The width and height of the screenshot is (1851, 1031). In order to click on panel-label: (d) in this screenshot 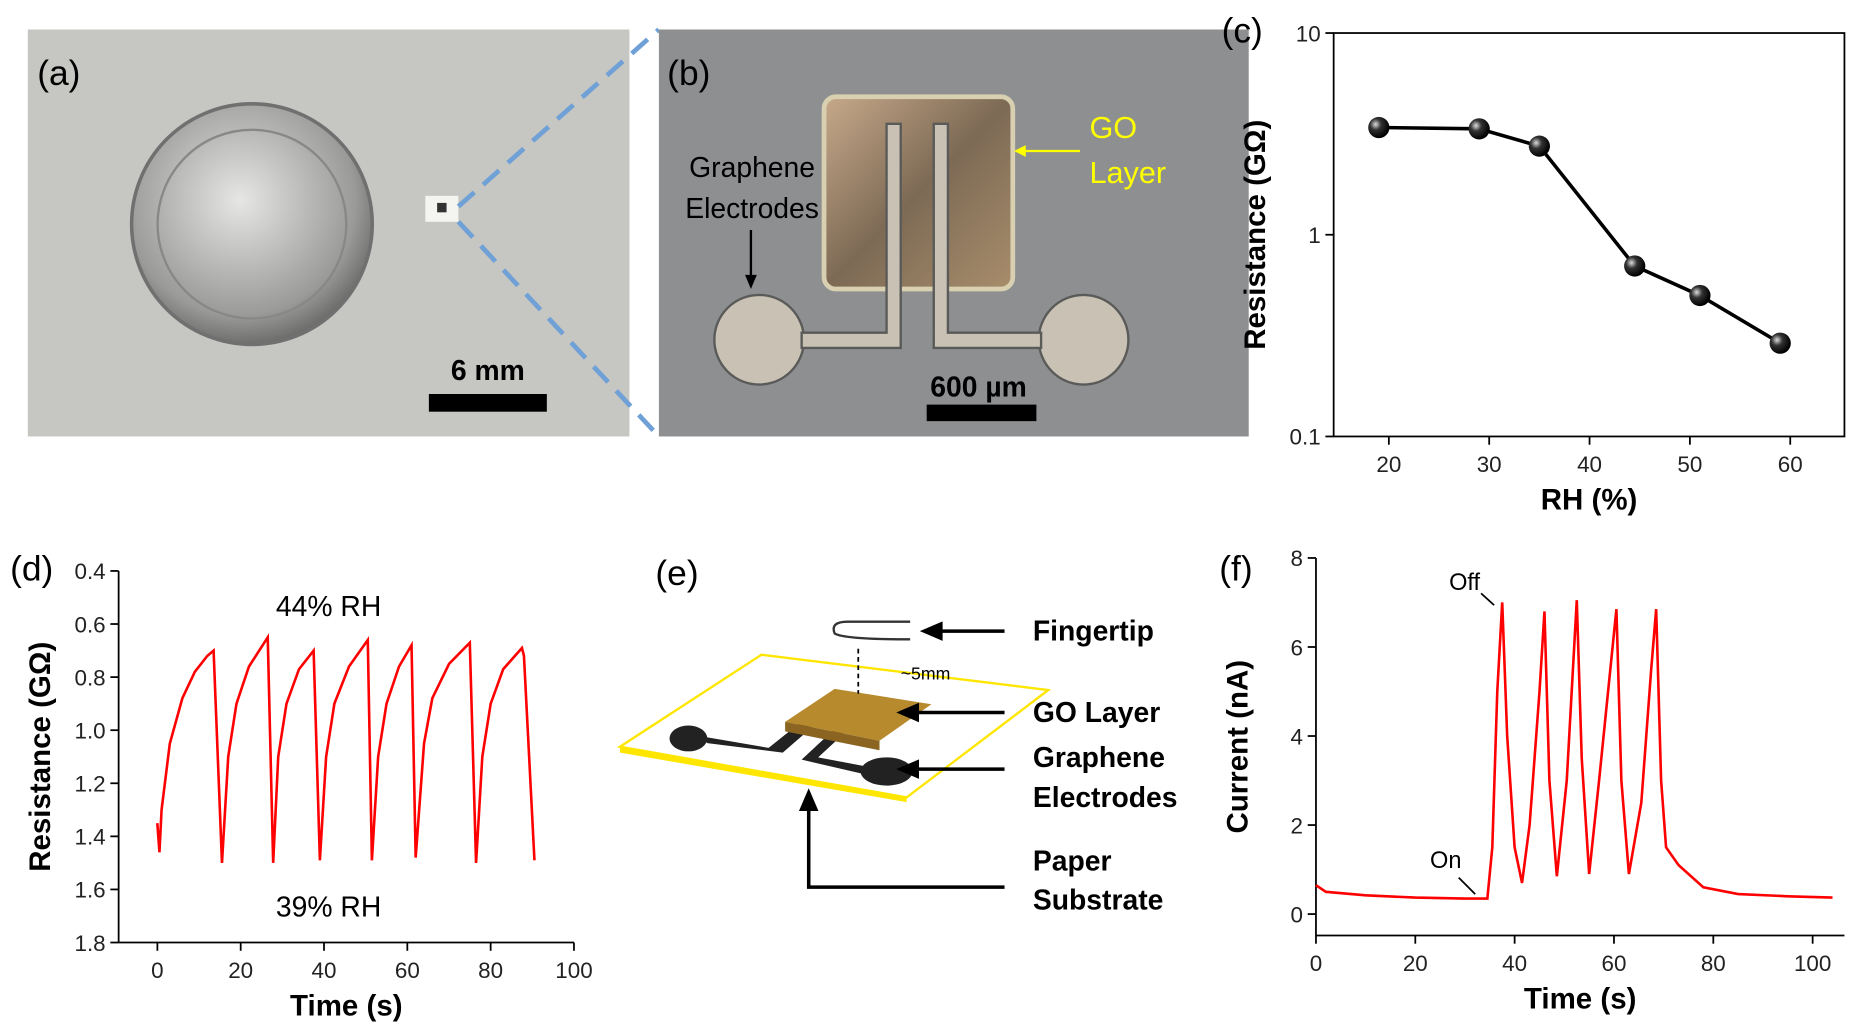, I will do `click(31, 568)`.